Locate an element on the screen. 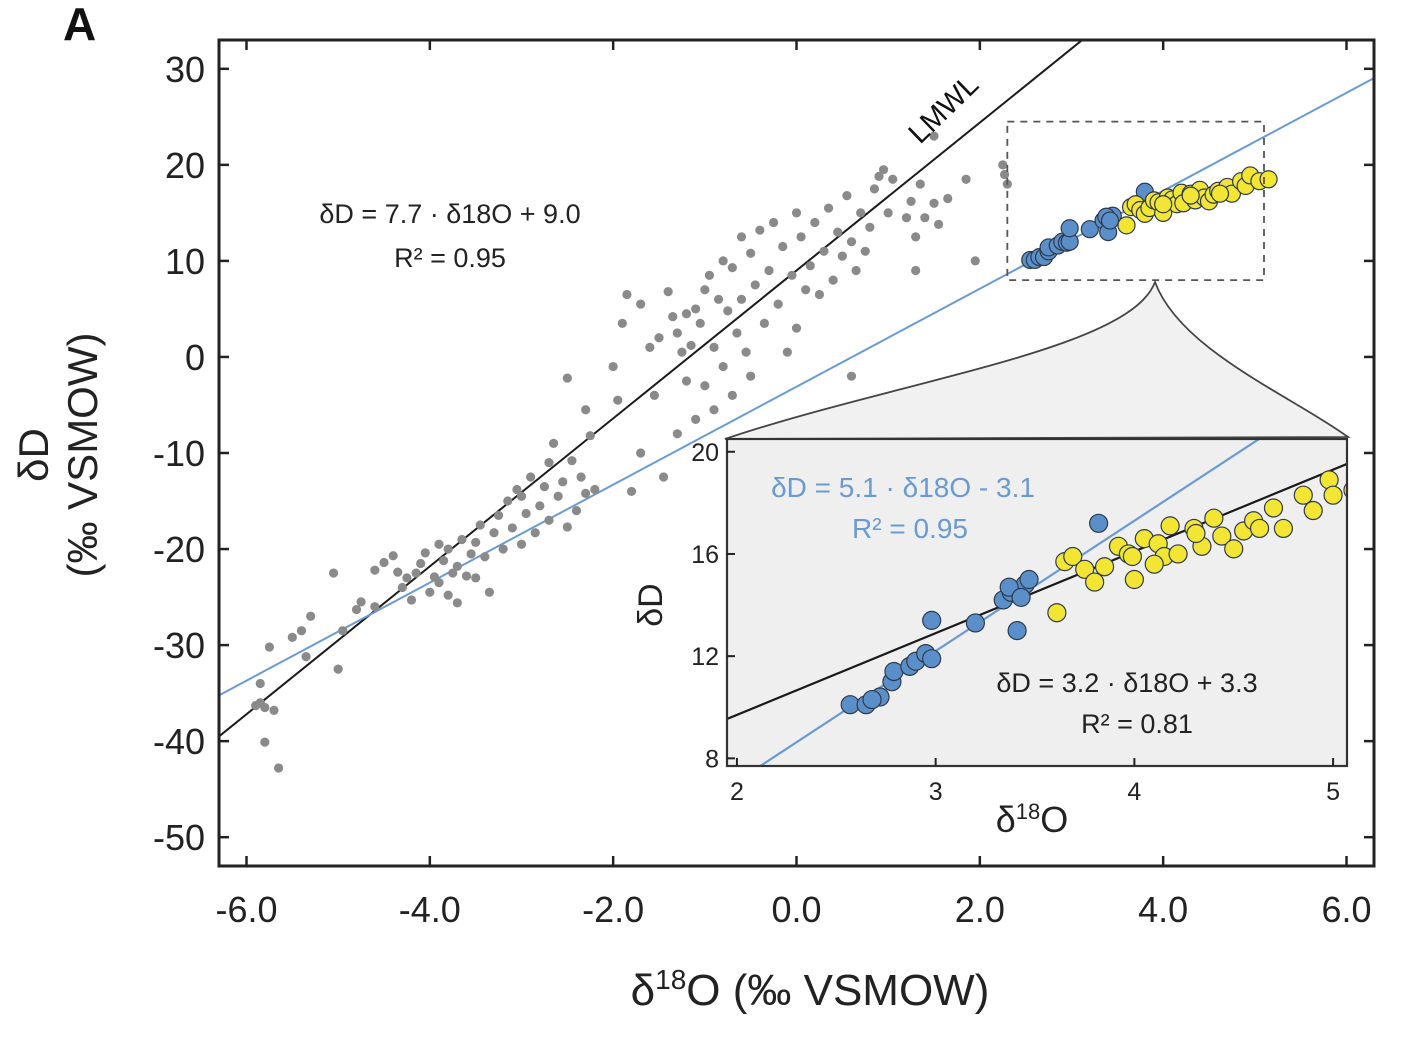 This screenshot has height=1040, width=1407. main-y-tick-label-7: -40 is located at coordinates (179, 741).